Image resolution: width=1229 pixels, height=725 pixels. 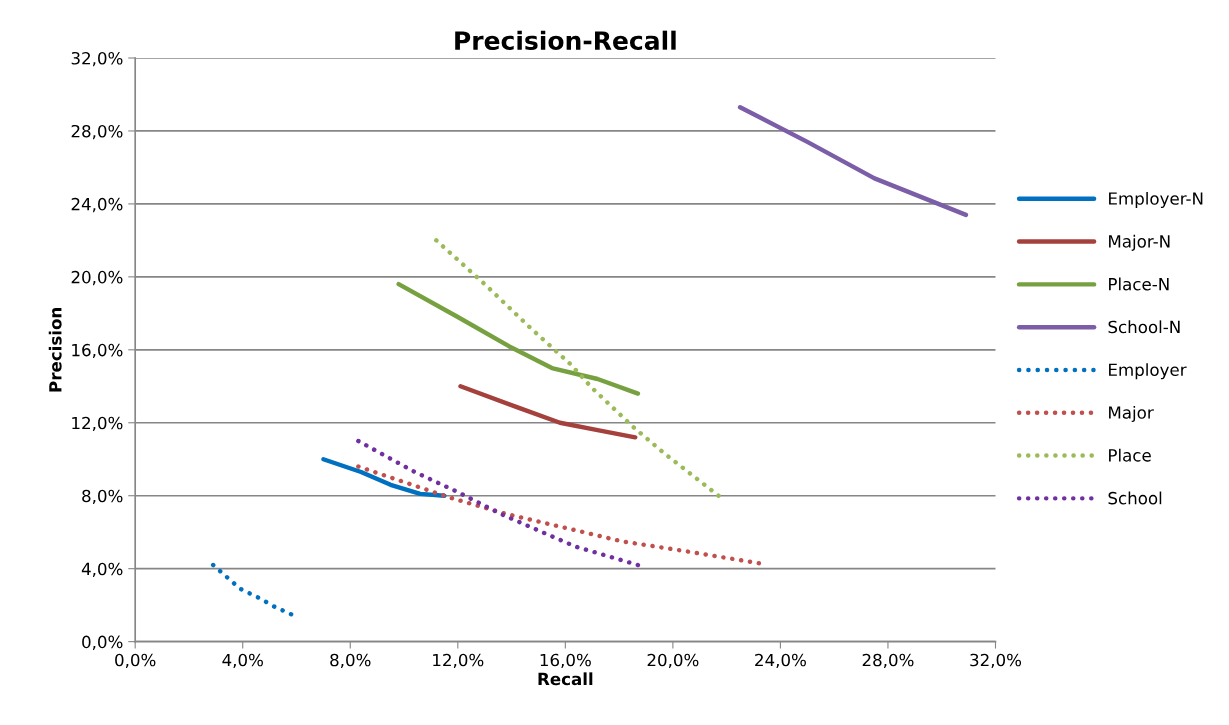 What do you see at coordinates (1139, 242) in the screenshot?
I see `legend-label: Major-N` at bounding box center [1139, 242].